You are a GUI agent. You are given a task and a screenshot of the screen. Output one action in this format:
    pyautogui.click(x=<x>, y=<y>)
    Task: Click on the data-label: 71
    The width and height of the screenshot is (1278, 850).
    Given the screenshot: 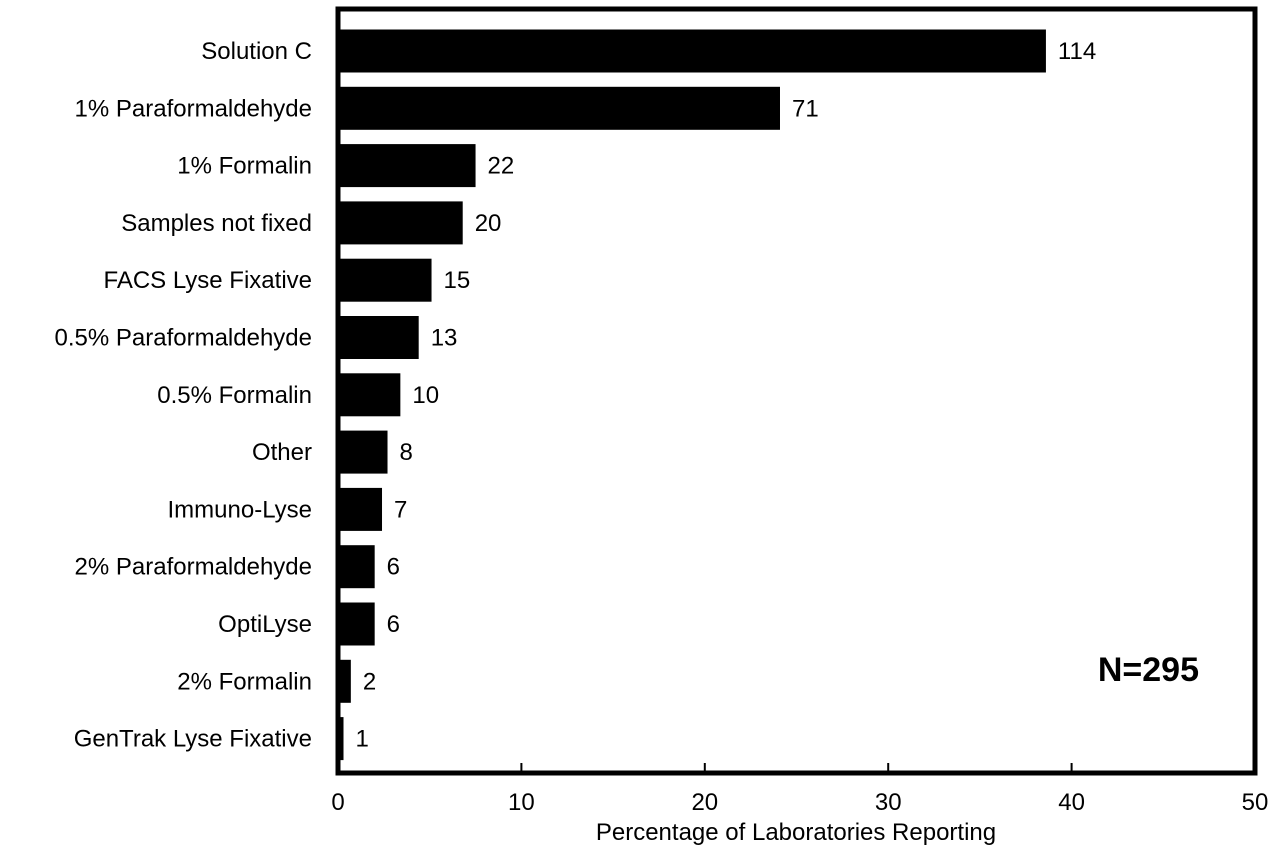 What is the action you would take?
    pyautogui.click(x=805, y=108)
    